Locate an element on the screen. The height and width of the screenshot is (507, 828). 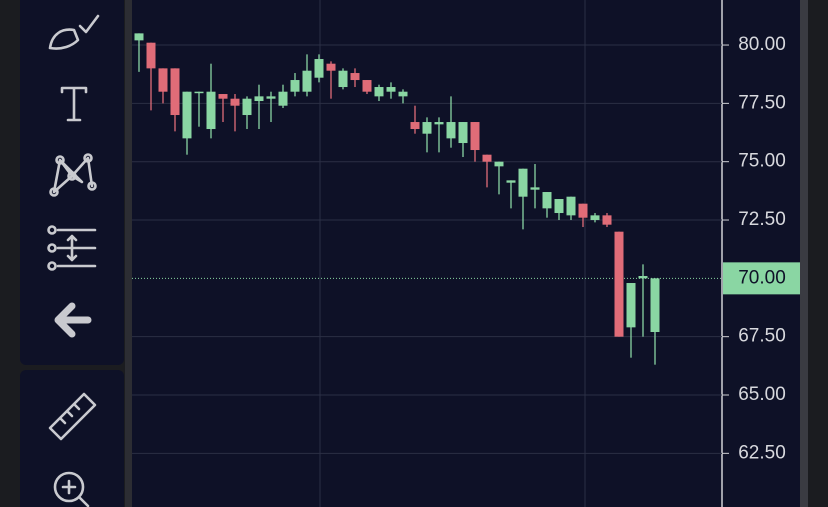
toolbar-top is located at coordinates (72, 182).